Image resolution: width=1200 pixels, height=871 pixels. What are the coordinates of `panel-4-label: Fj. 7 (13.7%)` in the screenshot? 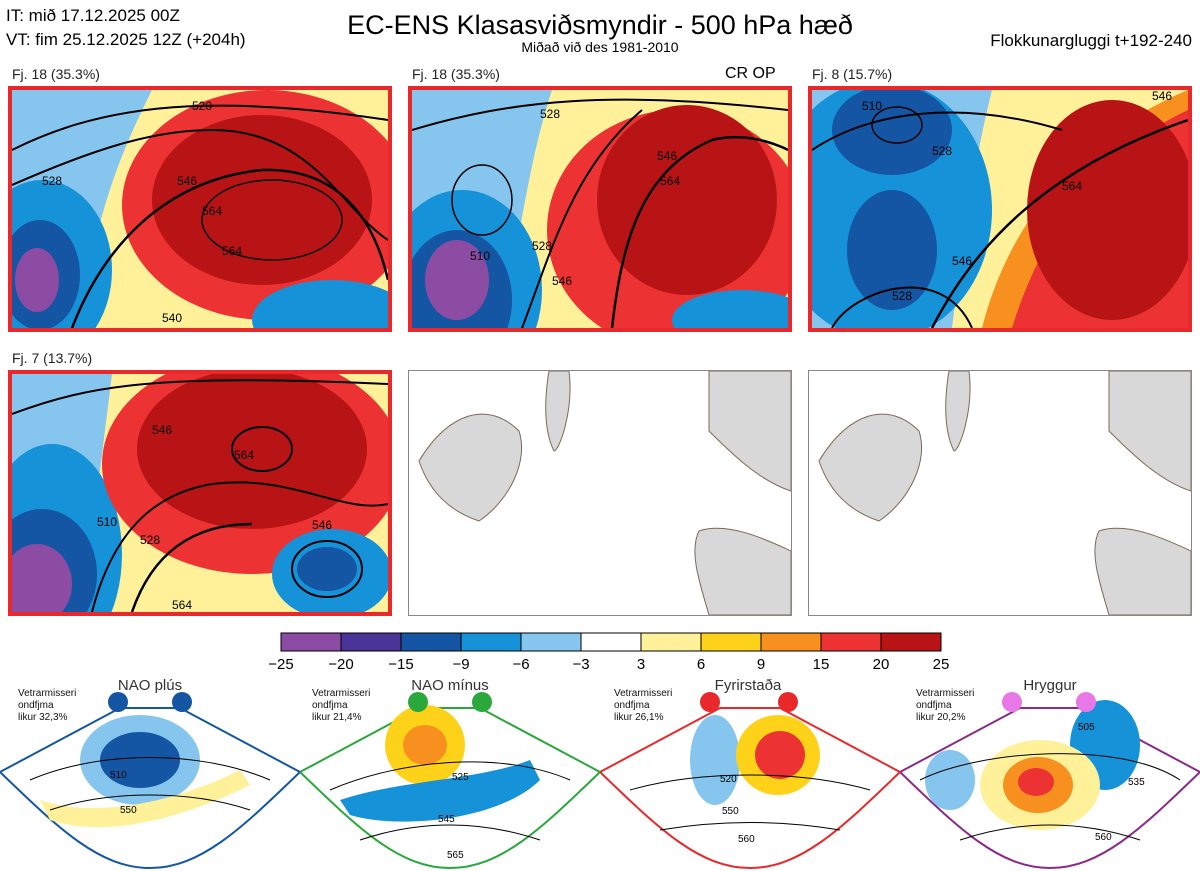 It's located at (52, 358).